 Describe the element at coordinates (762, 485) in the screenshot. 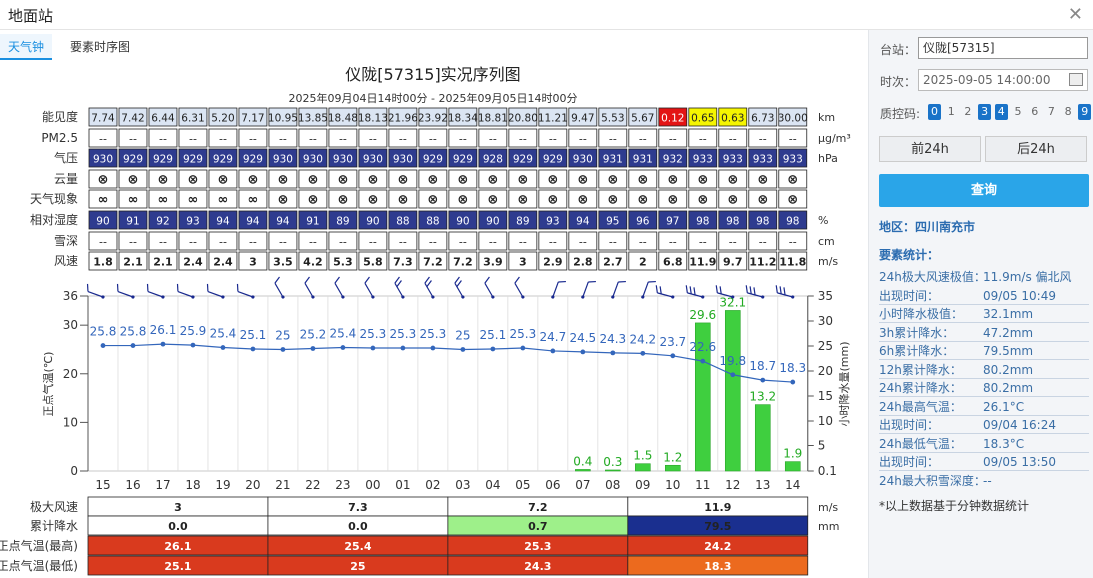

I see `hour-tick: 13` at that location.